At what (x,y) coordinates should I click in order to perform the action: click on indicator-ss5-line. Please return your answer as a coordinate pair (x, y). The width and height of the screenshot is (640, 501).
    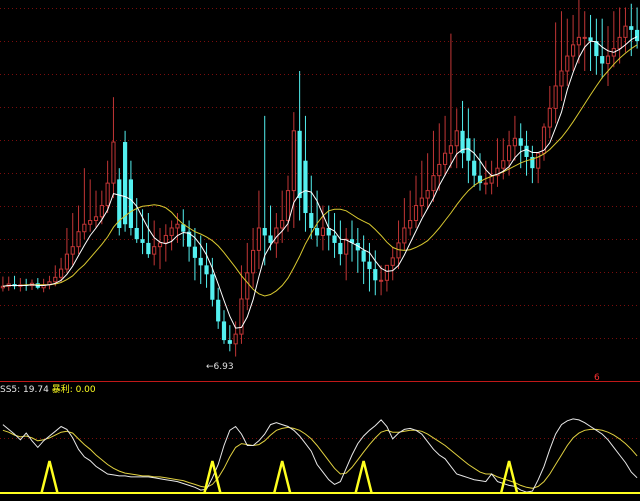
    Looking at the image, I should click on (320, 455).